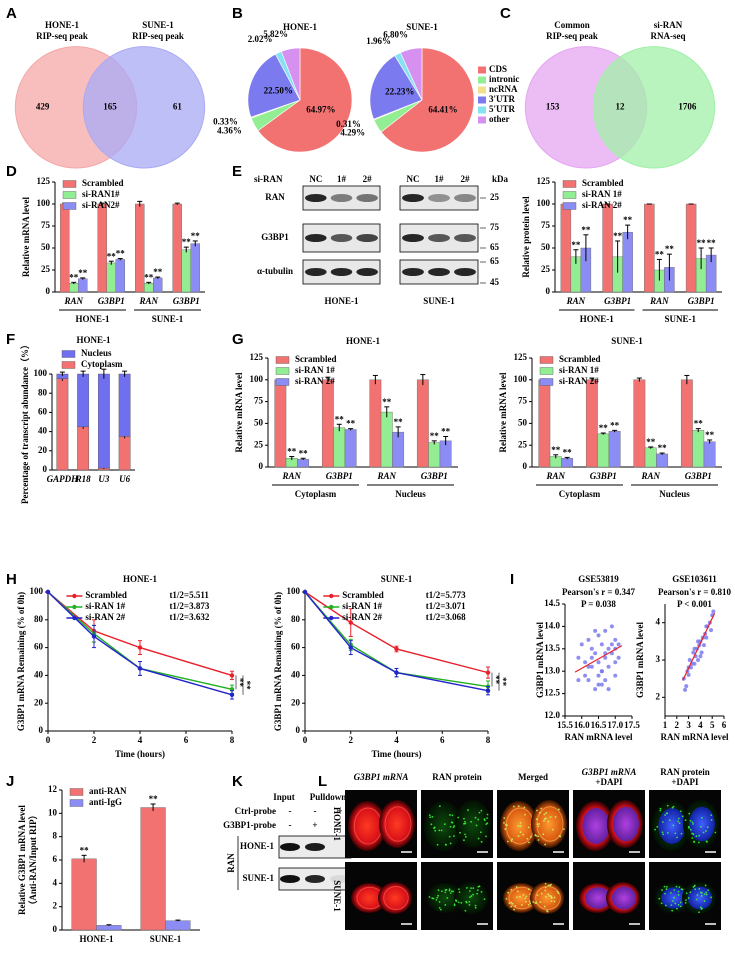 Image resolution: width=735 pixels, height=975 pixels. I want to click on y-tick-label: 14.0, so click(552, 625).